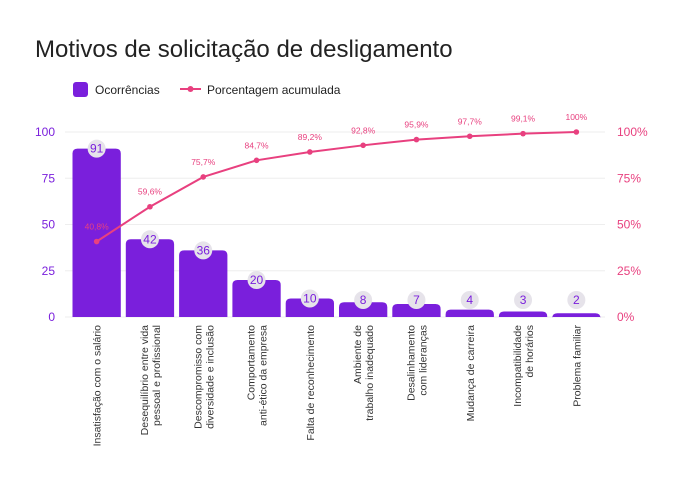  I want to click on bar-value-label: 4, so click(469, 300).